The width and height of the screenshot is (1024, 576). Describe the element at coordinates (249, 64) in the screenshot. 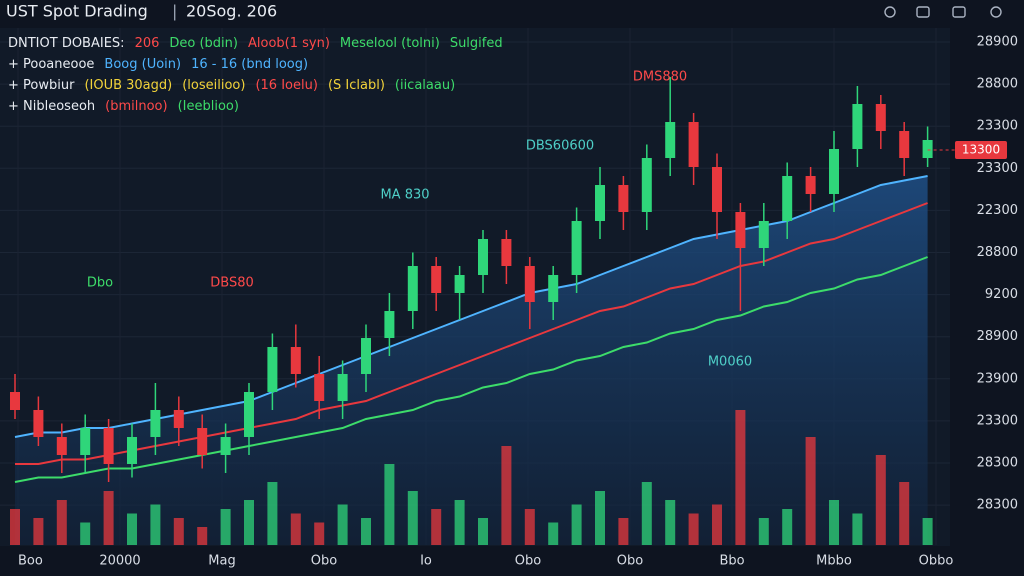

I see `legend-item: 16 - 16 (bnd loog)` at that location.